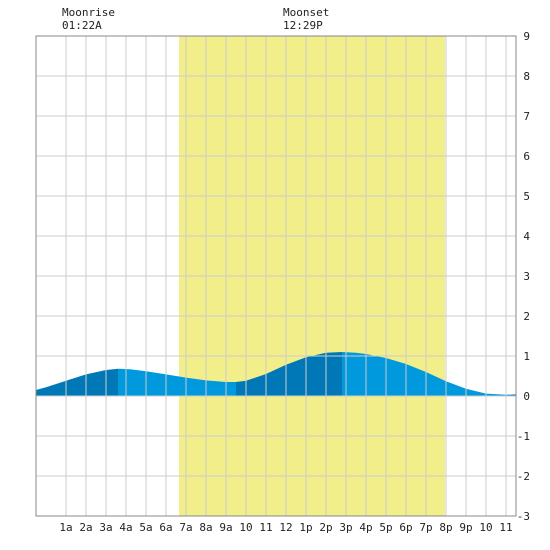 This screenshot has width=550, height=550. What do you see at coordinates (325, 527) in the screenshot?
I see `x-tick-label: 2p` at bounding box center [325, 527].